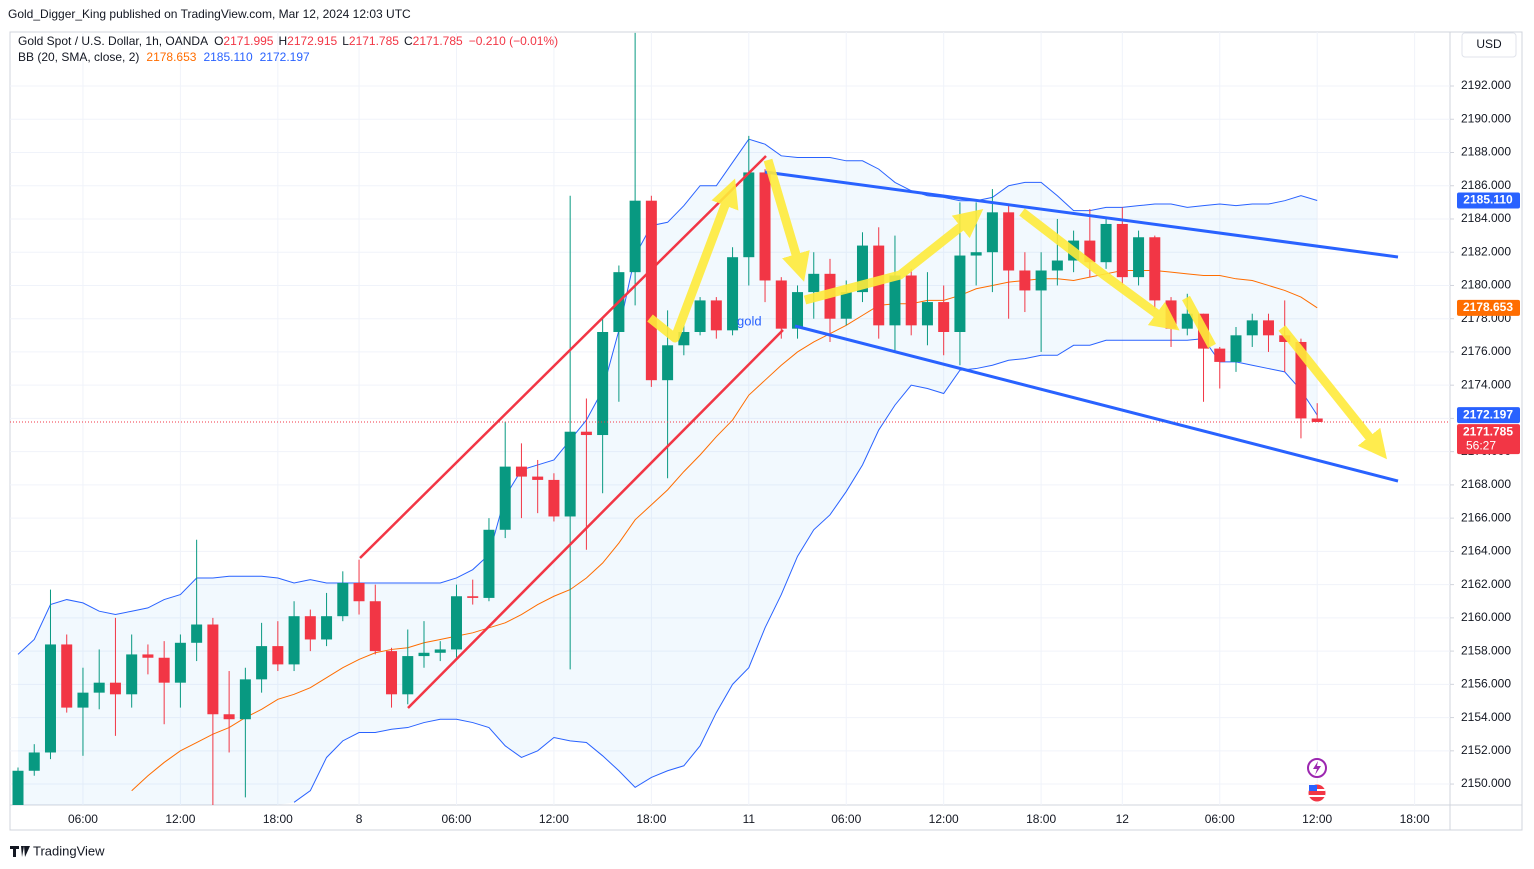 This screenshot has height=869, width=1534. What do you see at coordinates (227, 57) in the screenshot?
I see `indicator-value: 2185.110` at bounding box center [227, 57].